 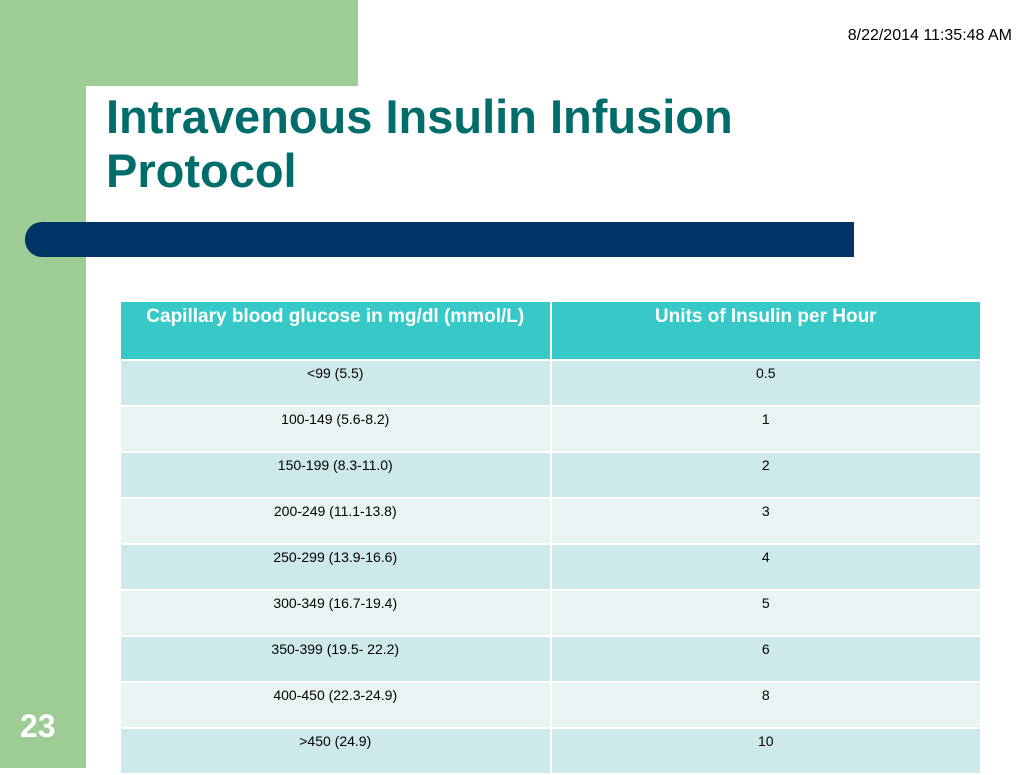 I want to click on insulin-units-cell: 8, so click(x=765, y=705).